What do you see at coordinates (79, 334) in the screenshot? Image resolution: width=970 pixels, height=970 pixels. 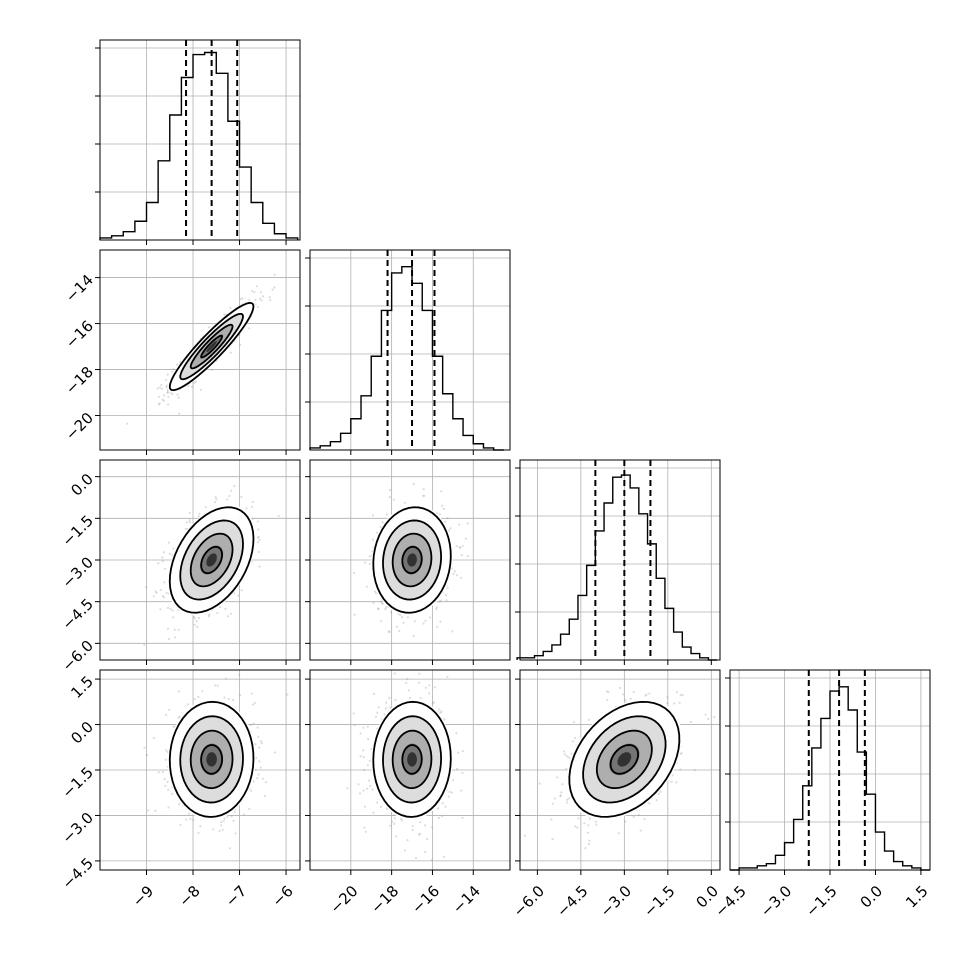 I see `y-tick-label-row2-3: −16` at bounding box center [79, 334].